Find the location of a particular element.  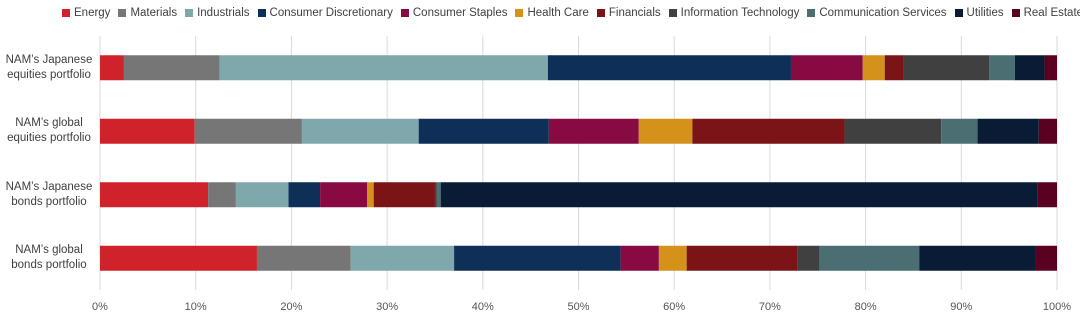

legend-item: Industrials is located at coordinates (217, 13).